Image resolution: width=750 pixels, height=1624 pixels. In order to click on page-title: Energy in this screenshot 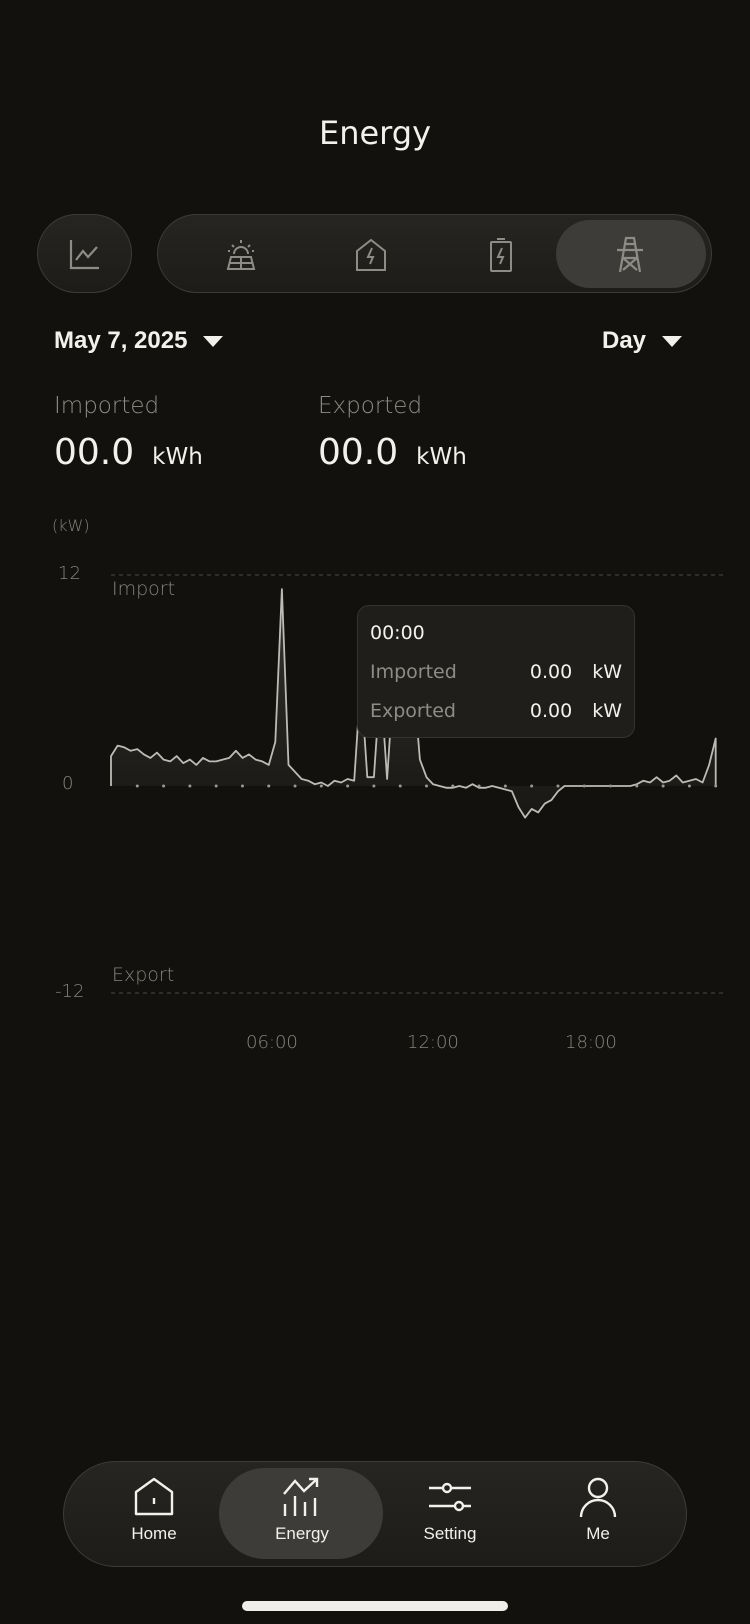, I will do `click(375, 133)`.